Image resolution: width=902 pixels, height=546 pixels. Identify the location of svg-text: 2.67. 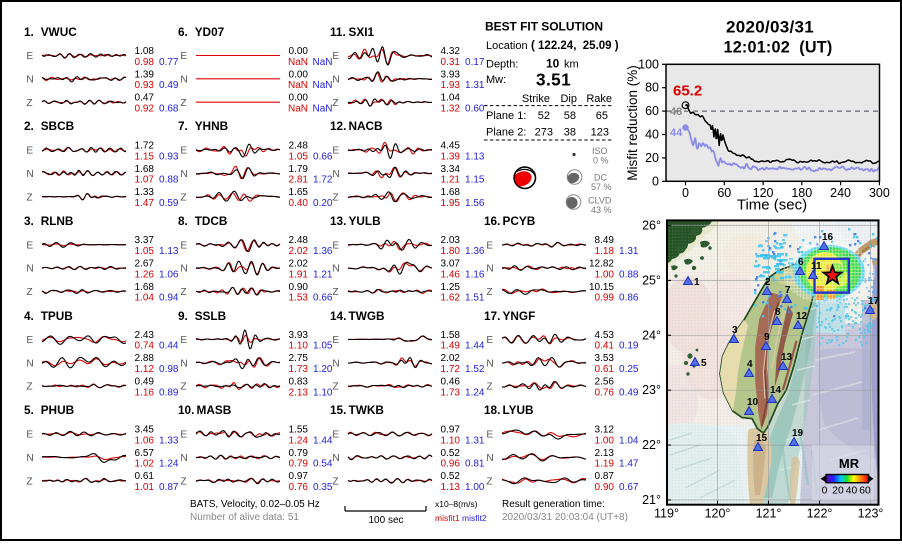
(145, 264).